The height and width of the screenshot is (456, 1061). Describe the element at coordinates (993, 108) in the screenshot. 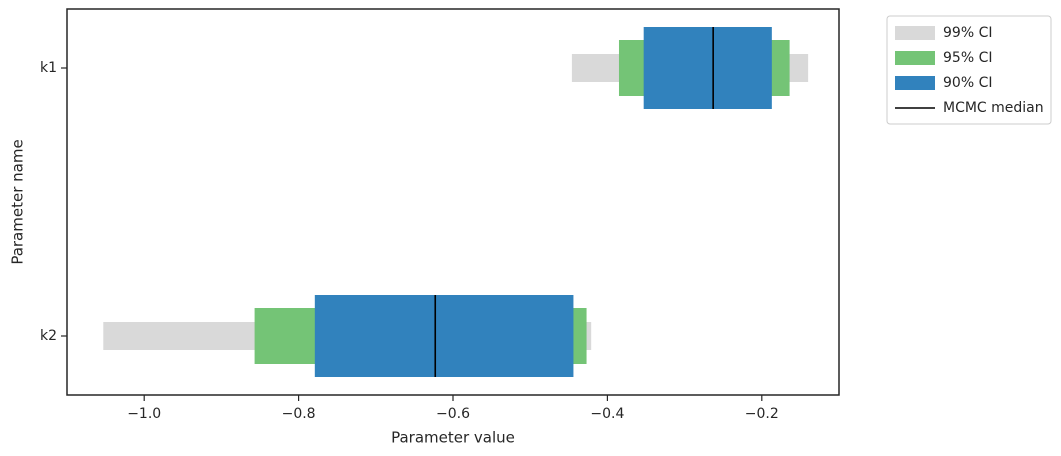

I see `legend-label: MCMC median` at that location.